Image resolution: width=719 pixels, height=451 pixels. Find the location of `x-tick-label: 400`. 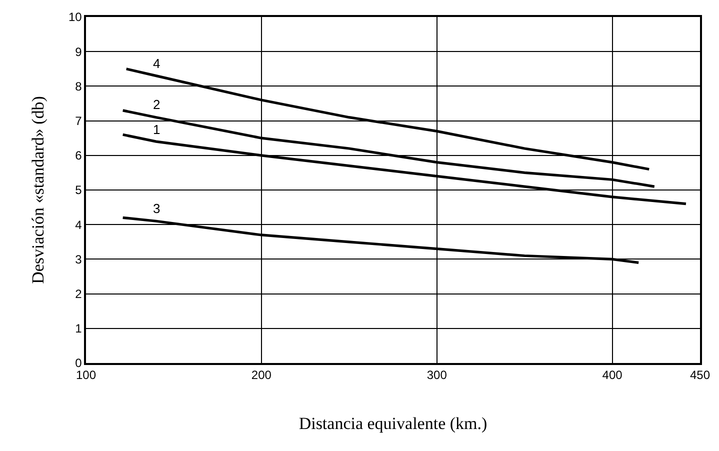

x-tick-label: 400 is located at coordinates (612, 375).